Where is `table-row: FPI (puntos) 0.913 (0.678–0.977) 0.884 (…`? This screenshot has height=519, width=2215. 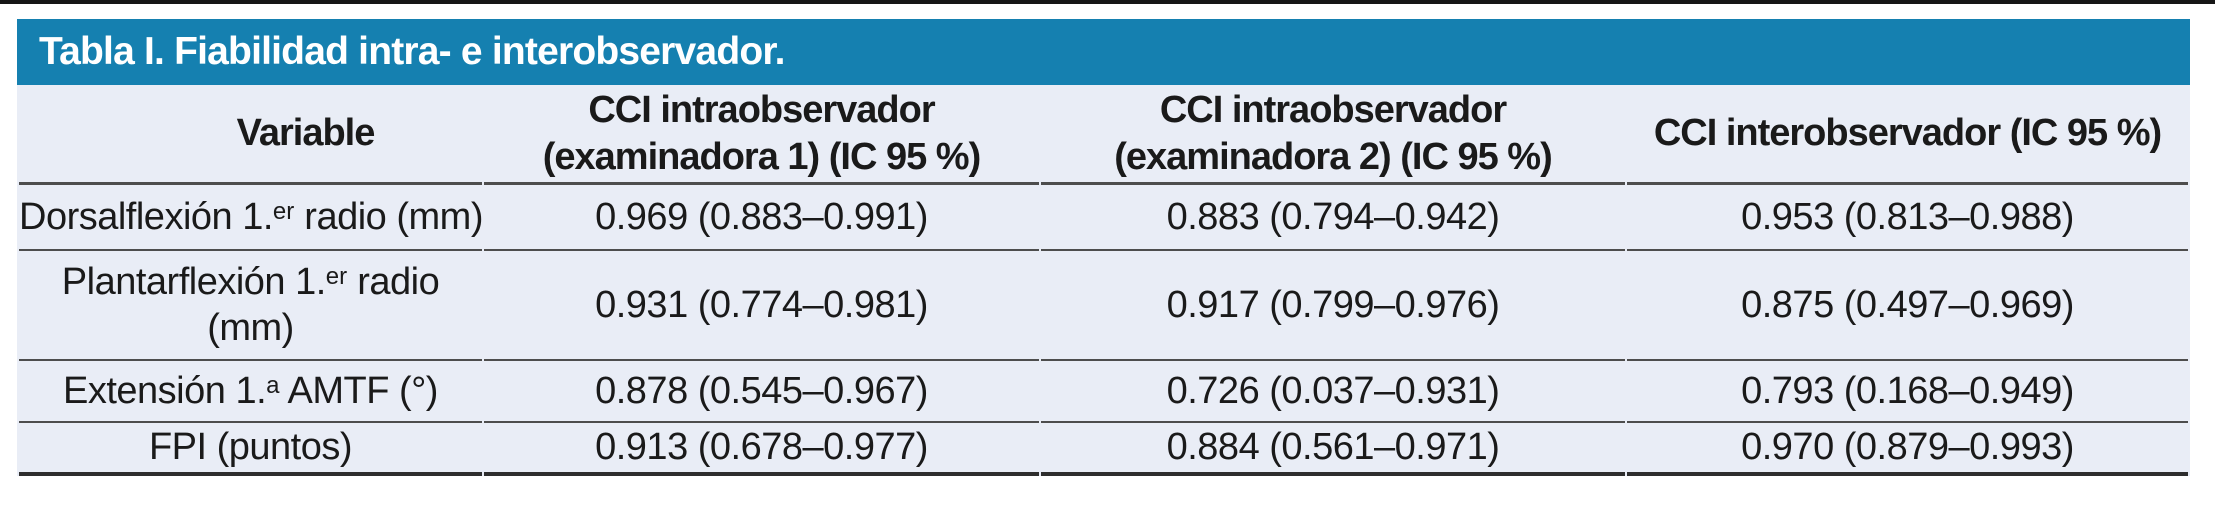 table-row: FPI (puntos) 0.913 (0.678–0.977) 0.884 (… is located at coordinates (1103, 449).